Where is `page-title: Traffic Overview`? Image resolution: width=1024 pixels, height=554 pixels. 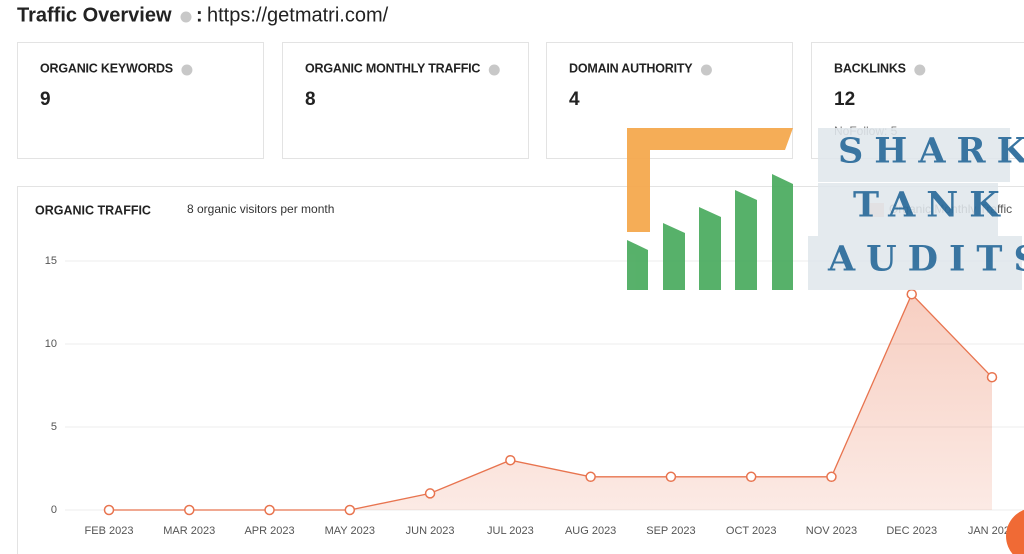
page-title: Traffic Overview is located at coordinates (94, 15).